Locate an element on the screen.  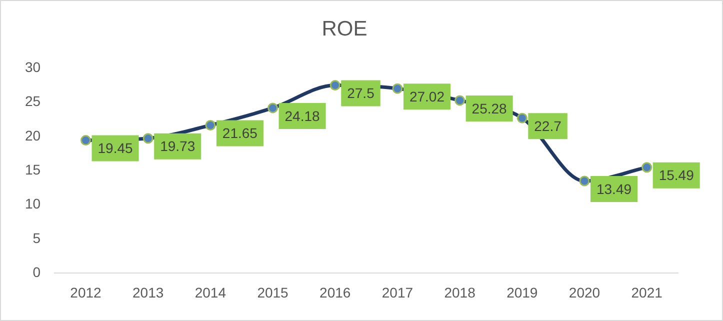
y-tick-label: 0 is located at coordinates (36, 272).